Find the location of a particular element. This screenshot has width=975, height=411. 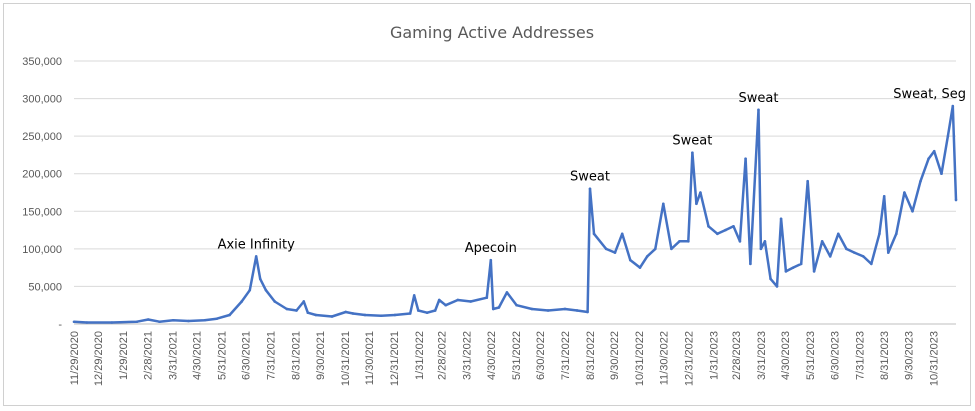

x-tick-label: 4/30/2021 is located at coordinates (198, 355).